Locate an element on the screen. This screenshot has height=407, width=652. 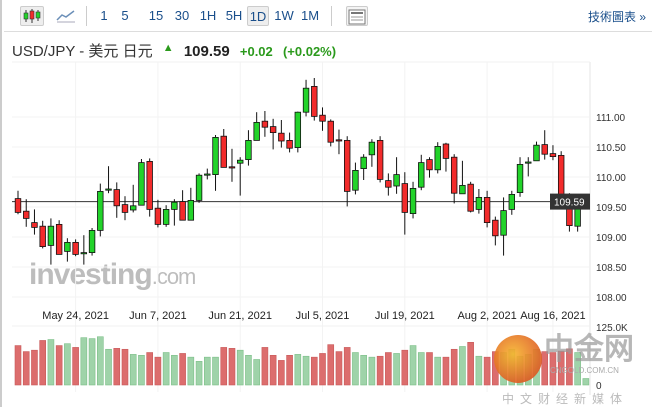
interval-1h: 1H is located at coordinates (208, 15).